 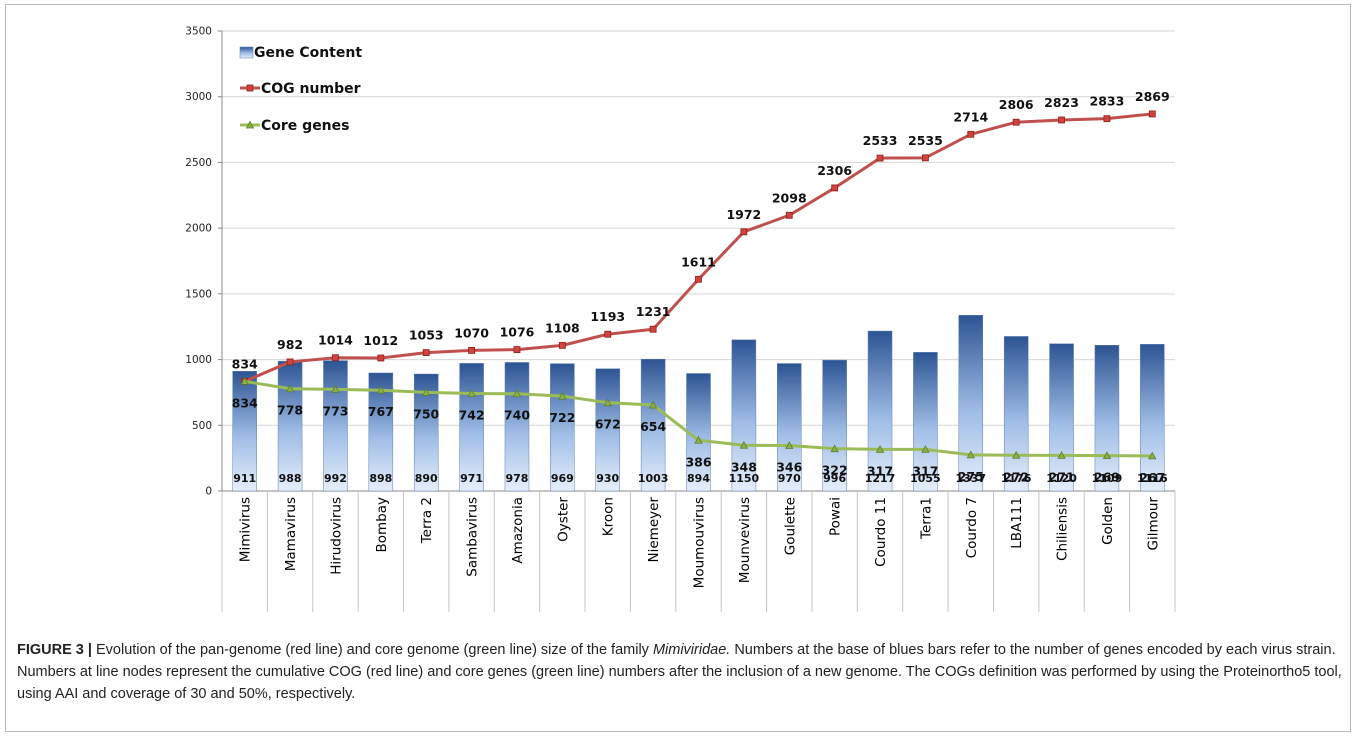 I want to click on x-tick-label: Golden, so click(x=1108, y=521).